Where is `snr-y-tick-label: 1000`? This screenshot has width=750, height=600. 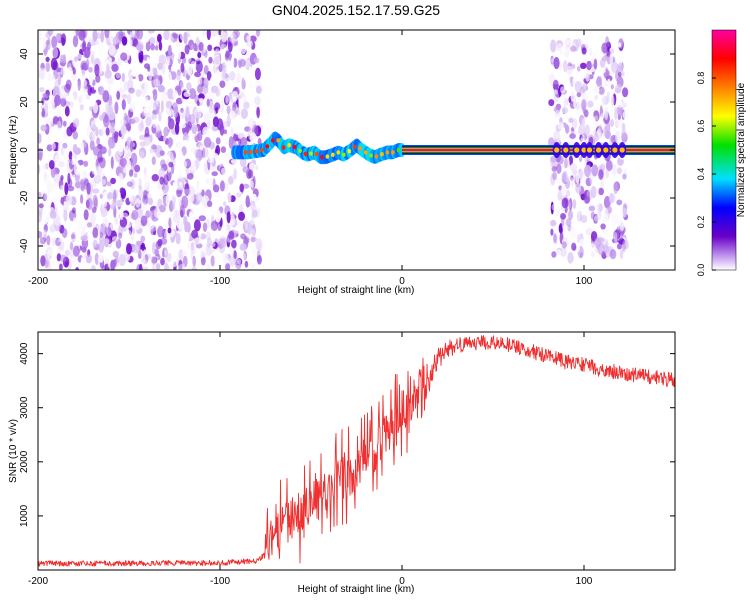
snr-y-tick-label: 1000 is located at coordinates (24, 515).